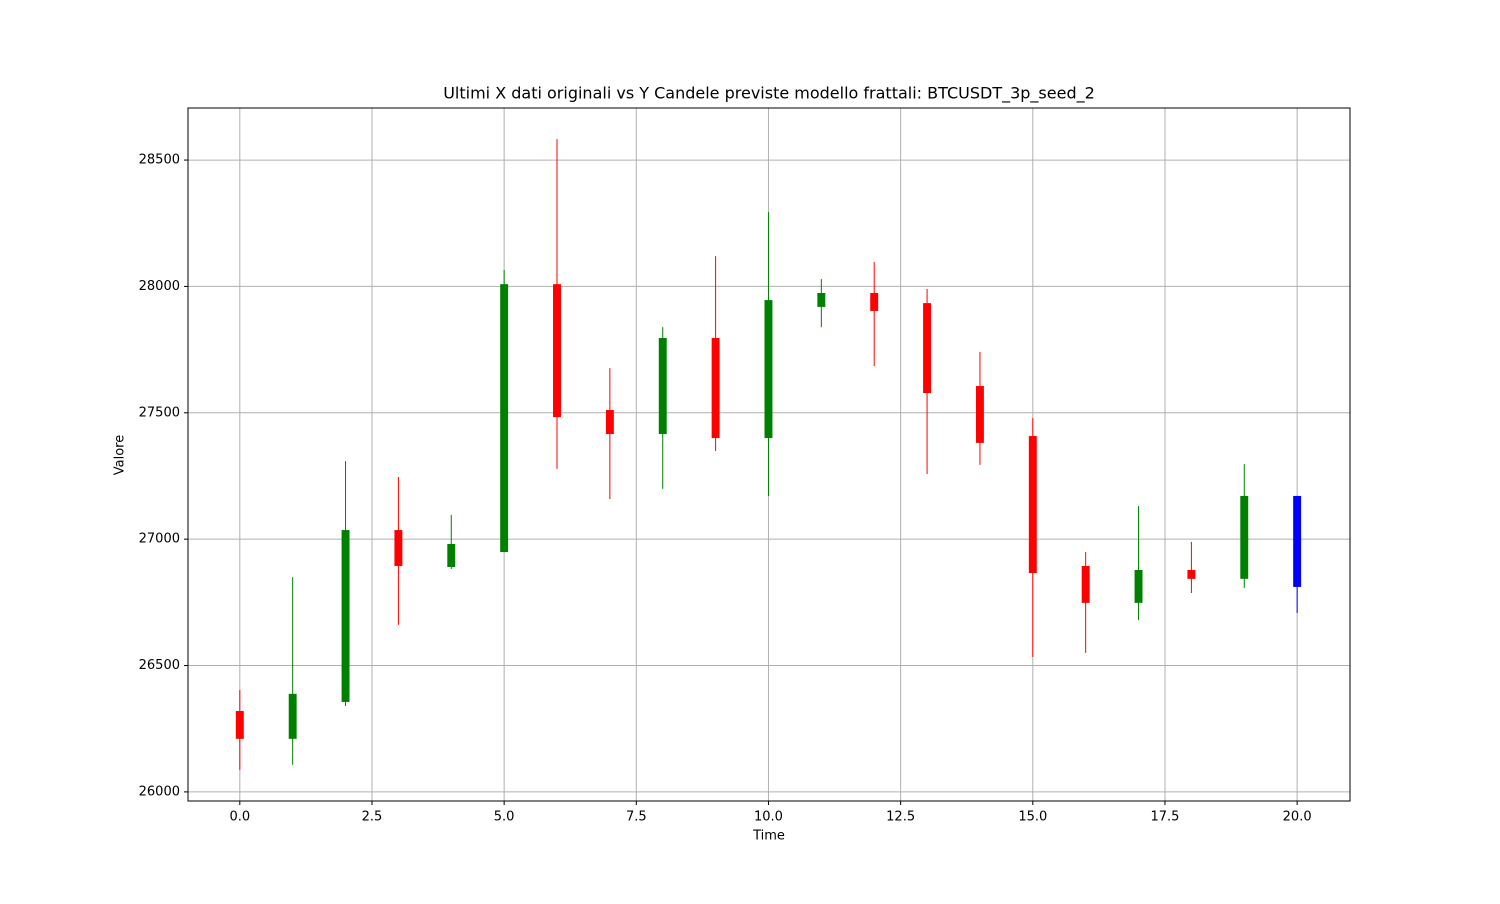 The image size is (1500, 904). I want to click on y-tick-label: 28000, so click(159, 286).